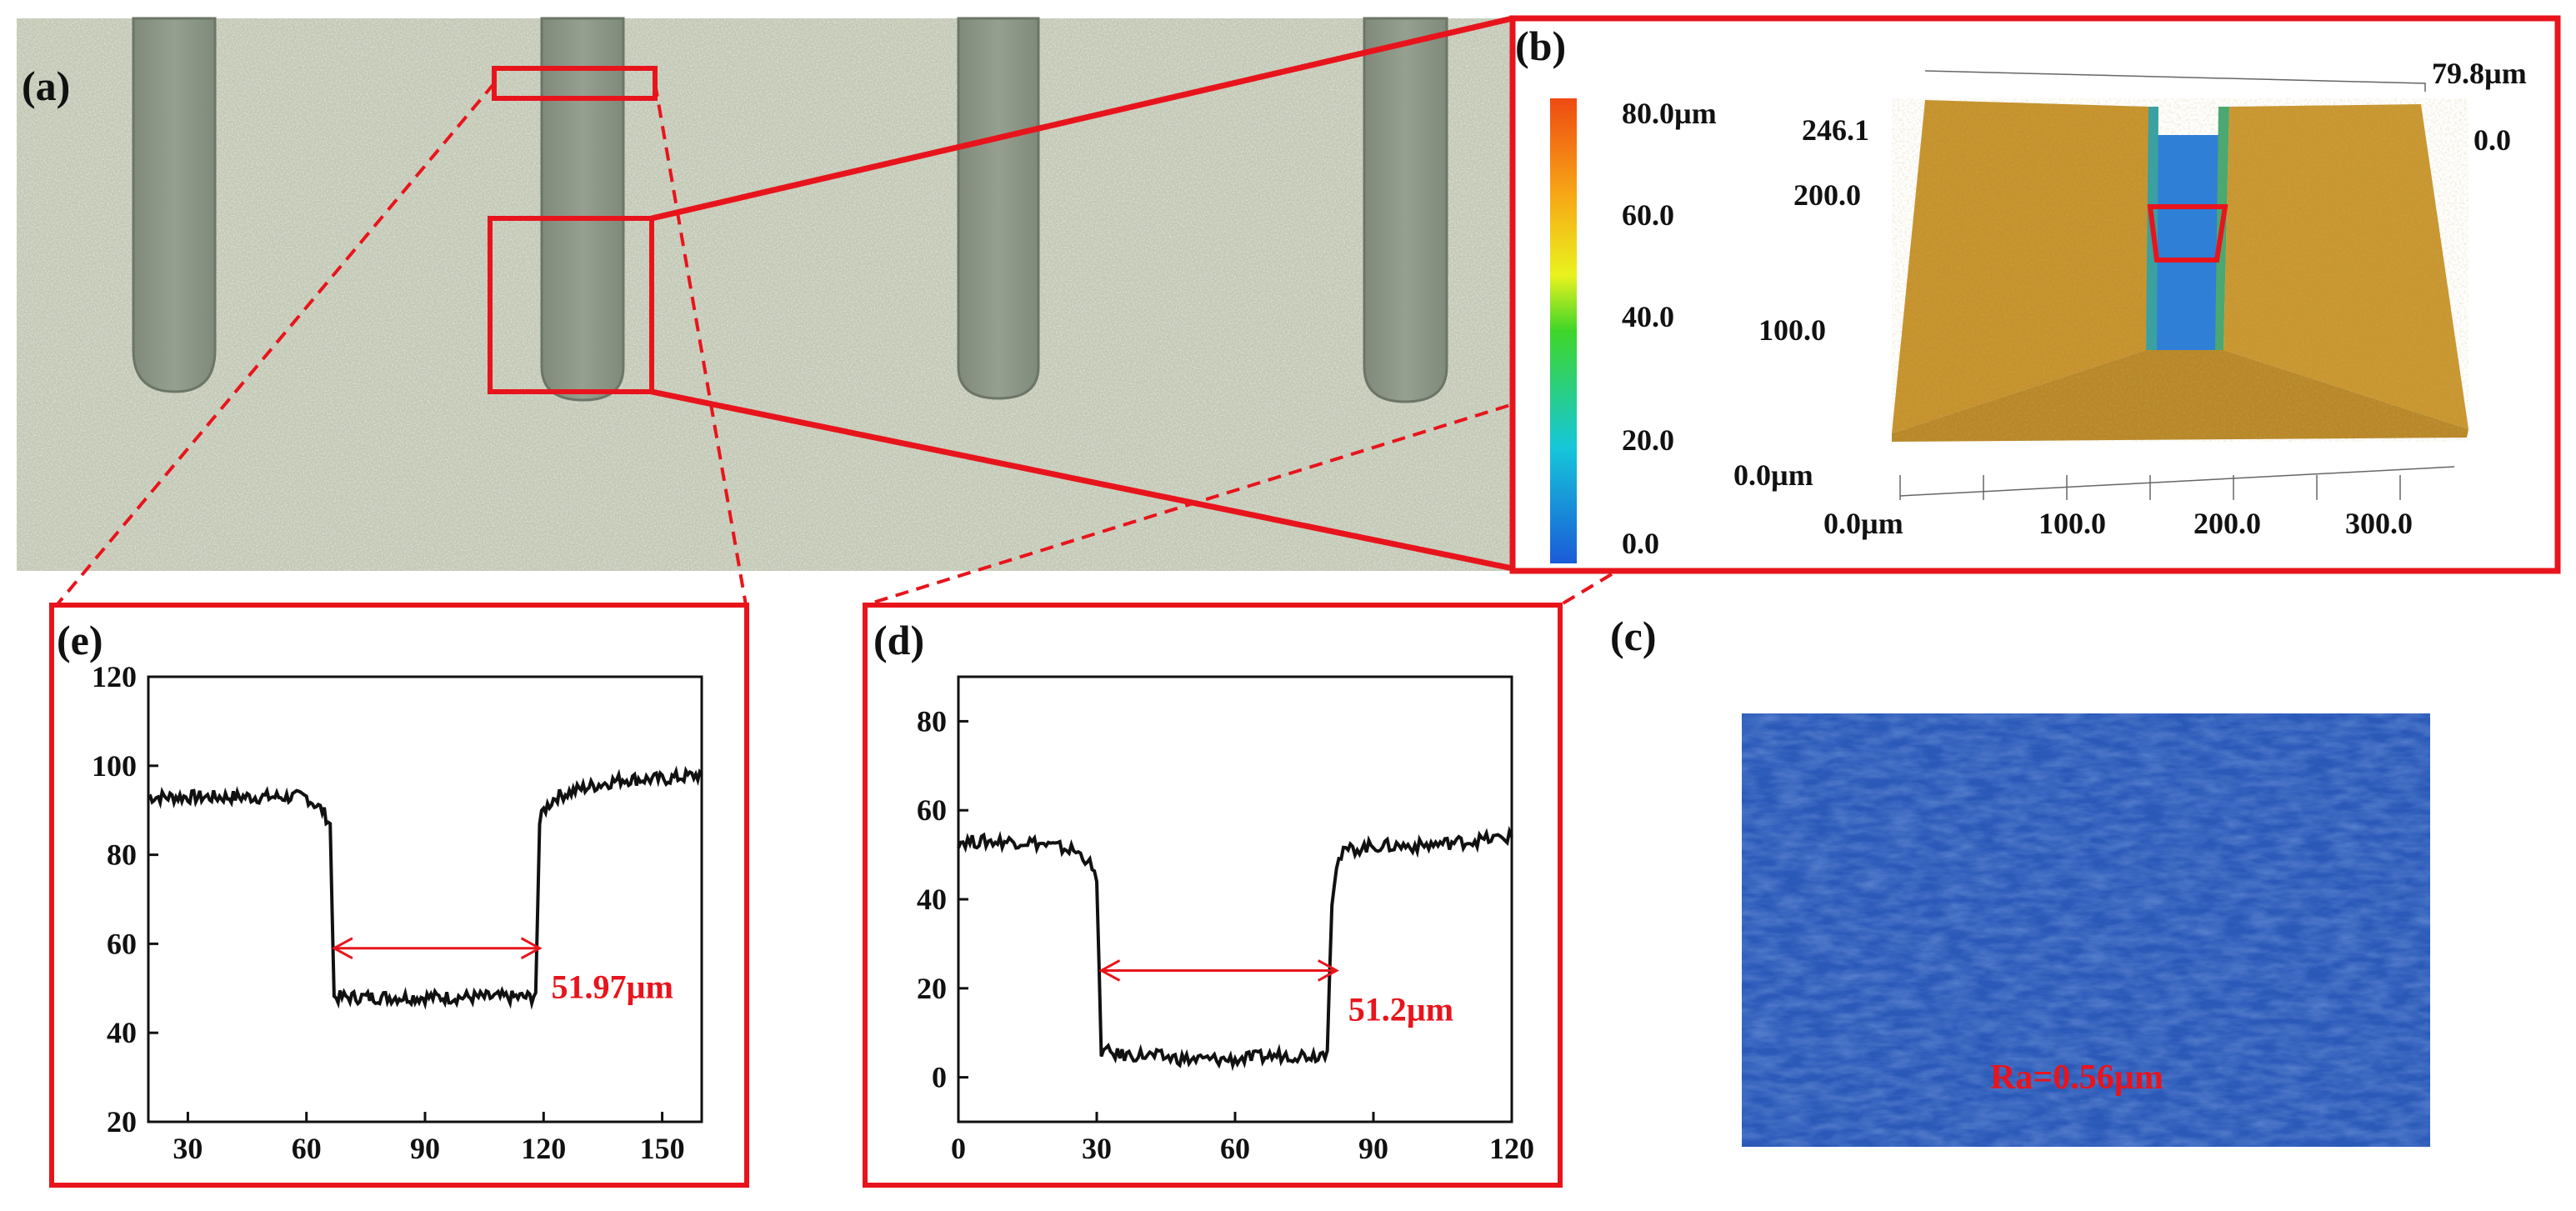 The image size is (2576, 1211). I want to click on y-tick-label: 100.0, so click(1792, 330).